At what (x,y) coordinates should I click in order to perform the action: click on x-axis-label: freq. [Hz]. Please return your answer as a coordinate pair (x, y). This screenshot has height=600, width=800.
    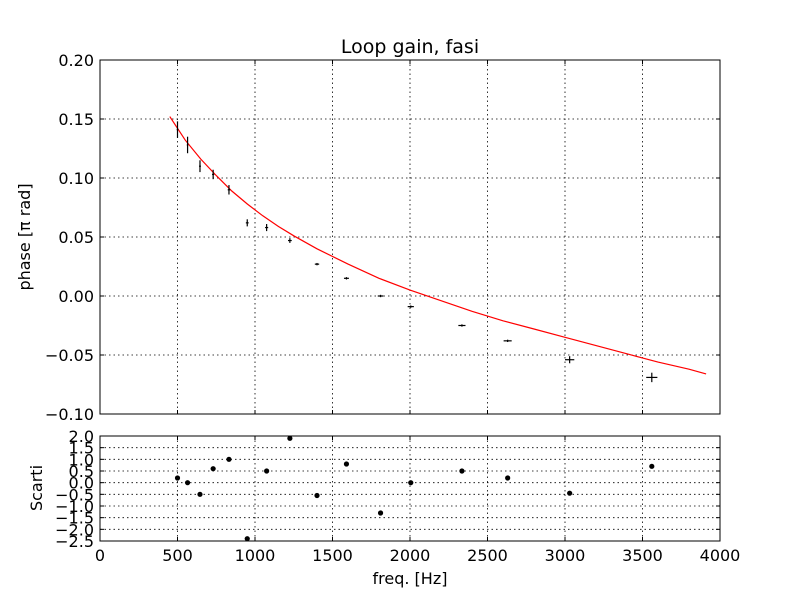
    Looking at the image, I should click on (410, 578).